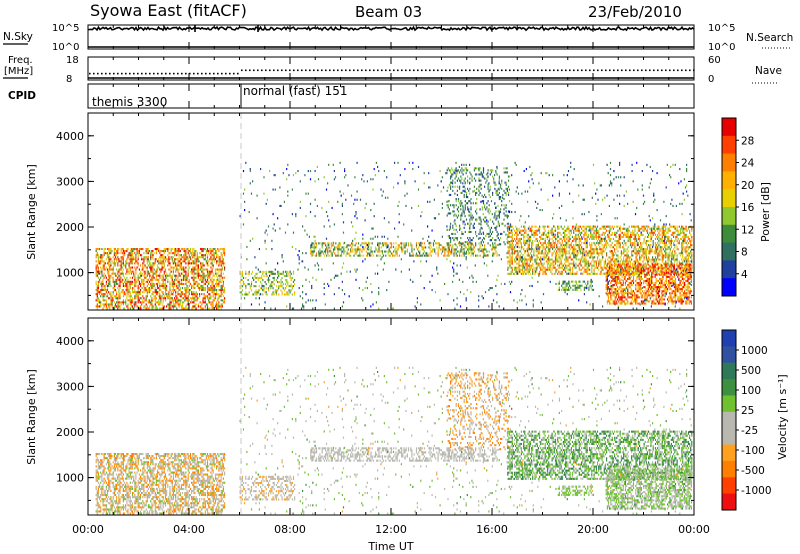  I want to click on nsearch-label: N.Search, so click(769, 38).